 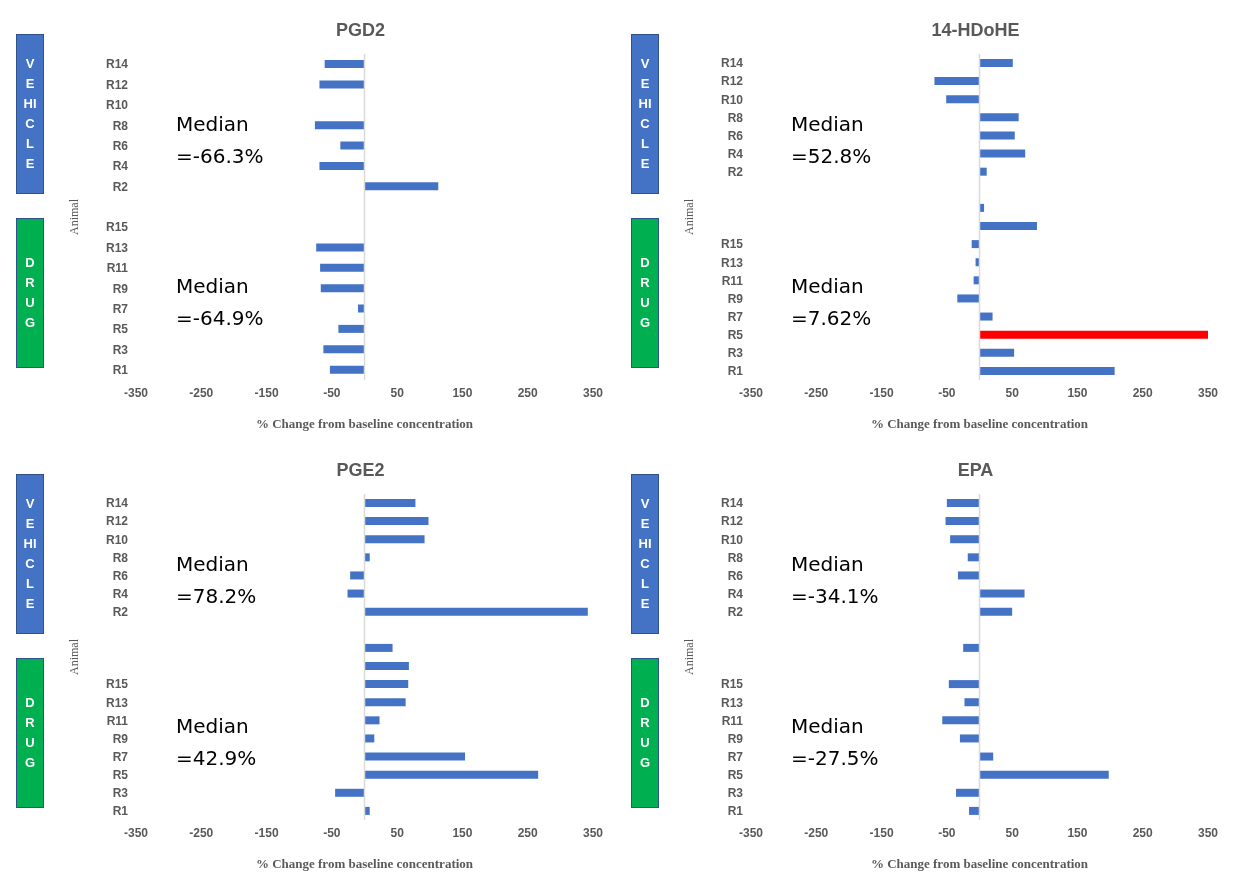 I want to click on chart-title: 14-HDoHE, so click(x=975, y=30).